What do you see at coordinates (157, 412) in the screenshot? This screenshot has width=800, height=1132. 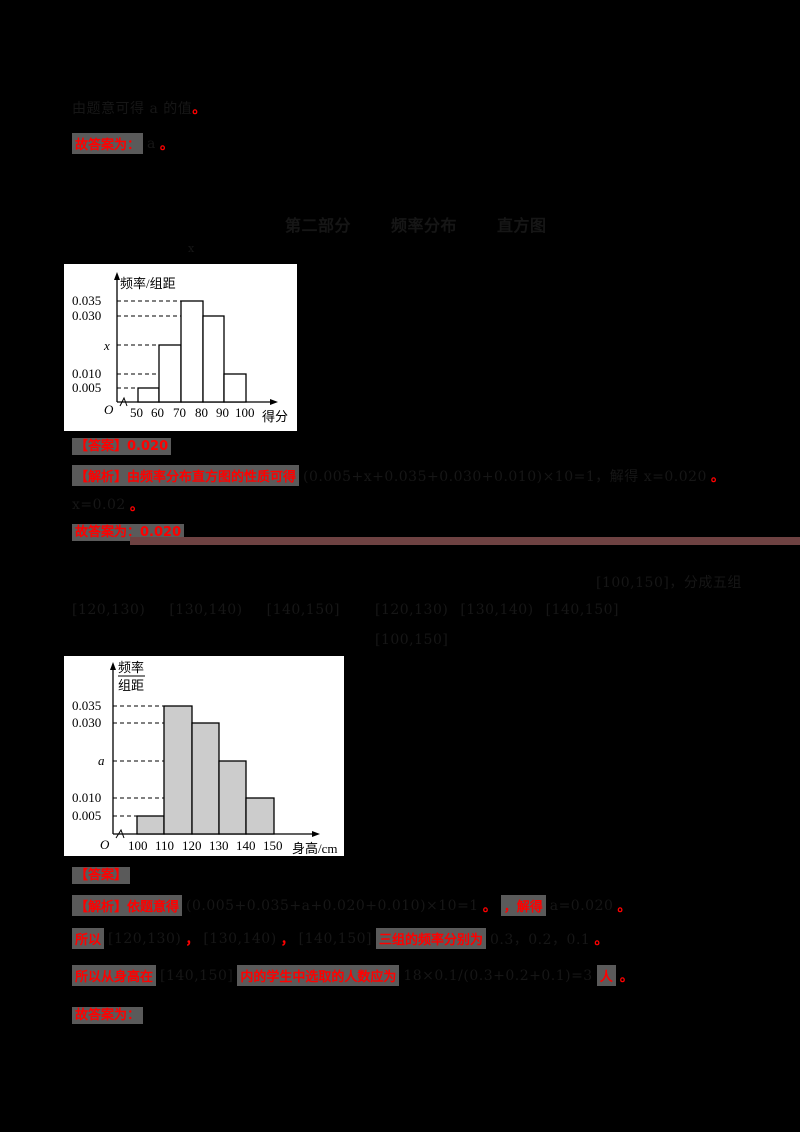 I see `svg-text: 60` at bounding box center [157, 412].